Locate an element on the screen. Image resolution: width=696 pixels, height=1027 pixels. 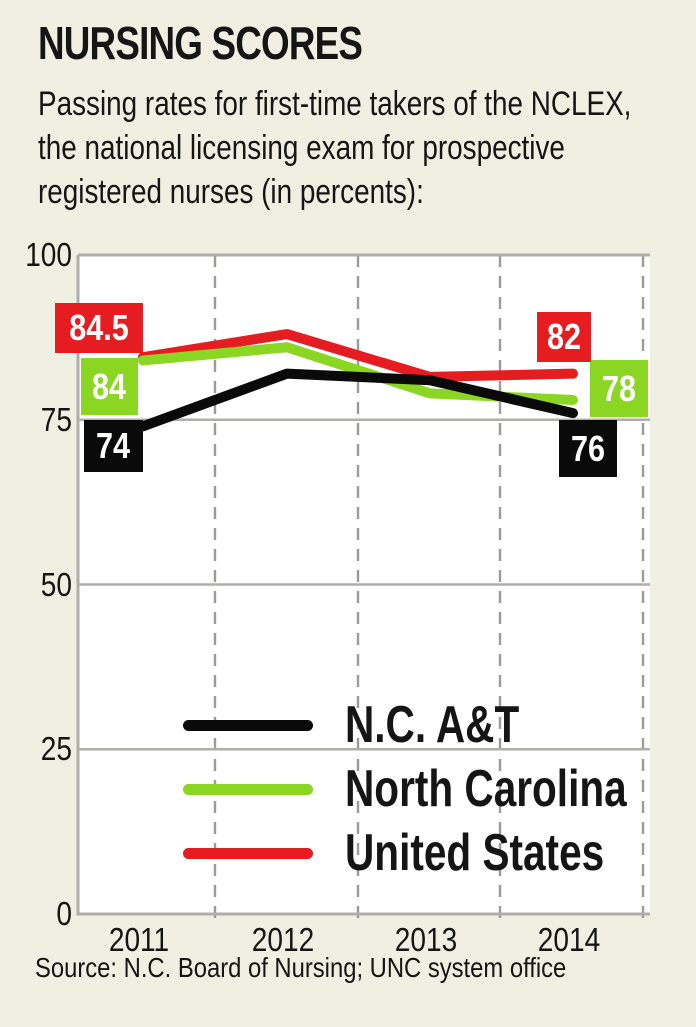
series-line-n-c-a-t is located at coordinates (358, 400).